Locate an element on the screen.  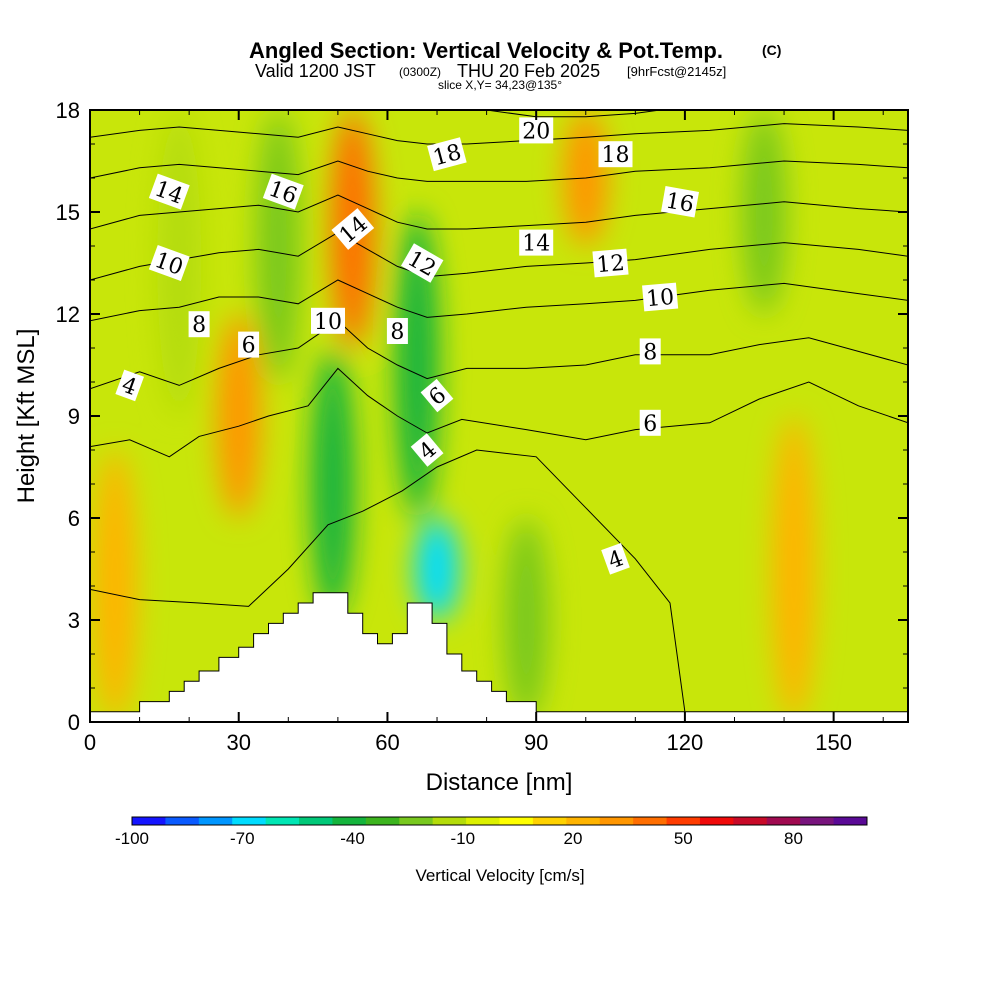
contour-label-13: 10 is located at coordinates (328, 321).